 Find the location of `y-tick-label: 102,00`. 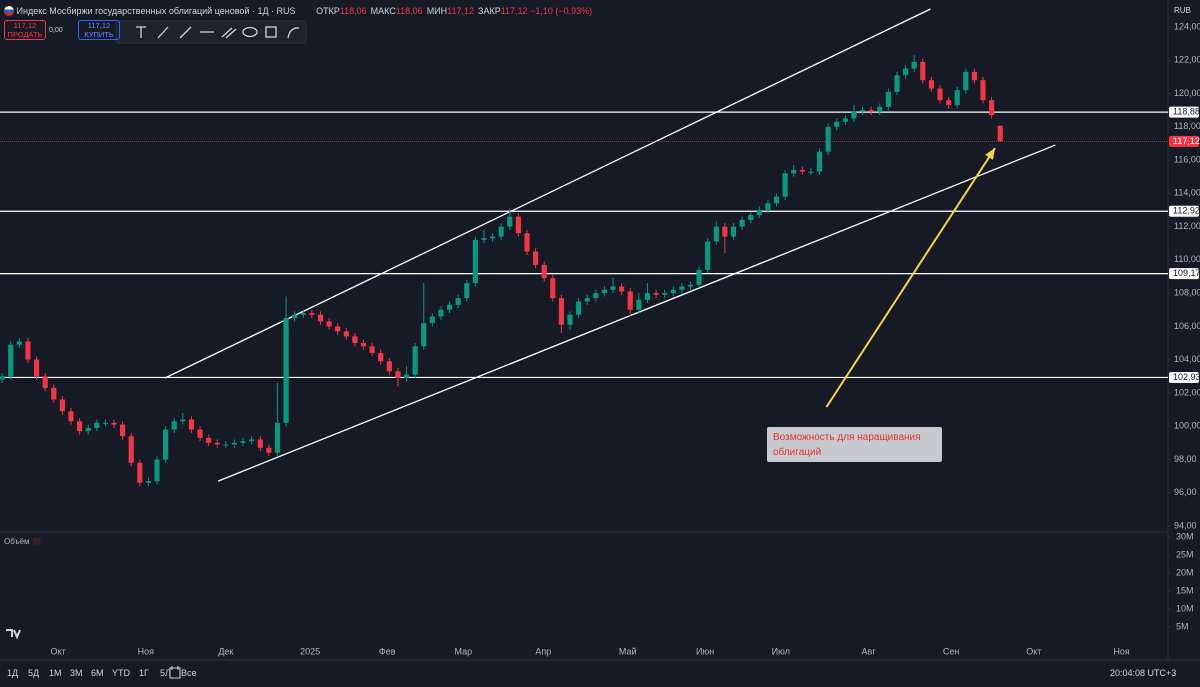

y-tick-label: 102,00 is located at coordinates (1187, 392).